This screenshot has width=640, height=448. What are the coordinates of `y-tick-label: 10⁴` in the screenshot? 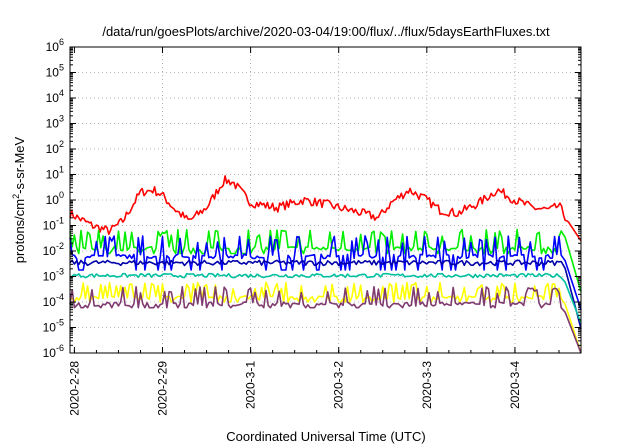 It's located at (55, 96).